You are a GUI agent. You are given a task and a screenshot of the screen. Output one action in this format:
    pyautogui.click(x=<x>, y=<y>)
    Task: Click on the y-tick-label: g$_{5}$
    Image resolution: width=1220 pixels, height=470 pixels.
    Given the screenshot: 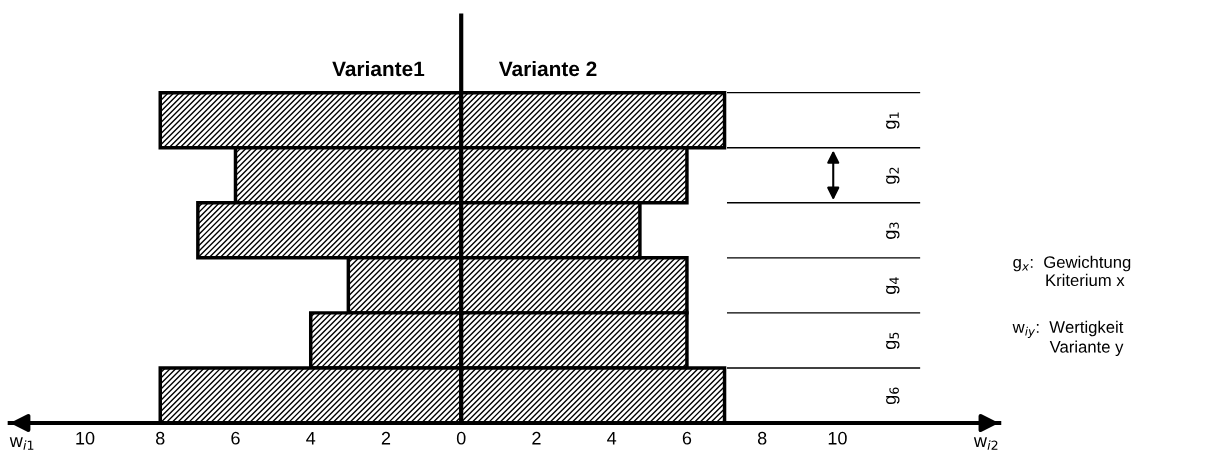 What is the action you would take?
    pyautogui.click(x=893, y=341)
    